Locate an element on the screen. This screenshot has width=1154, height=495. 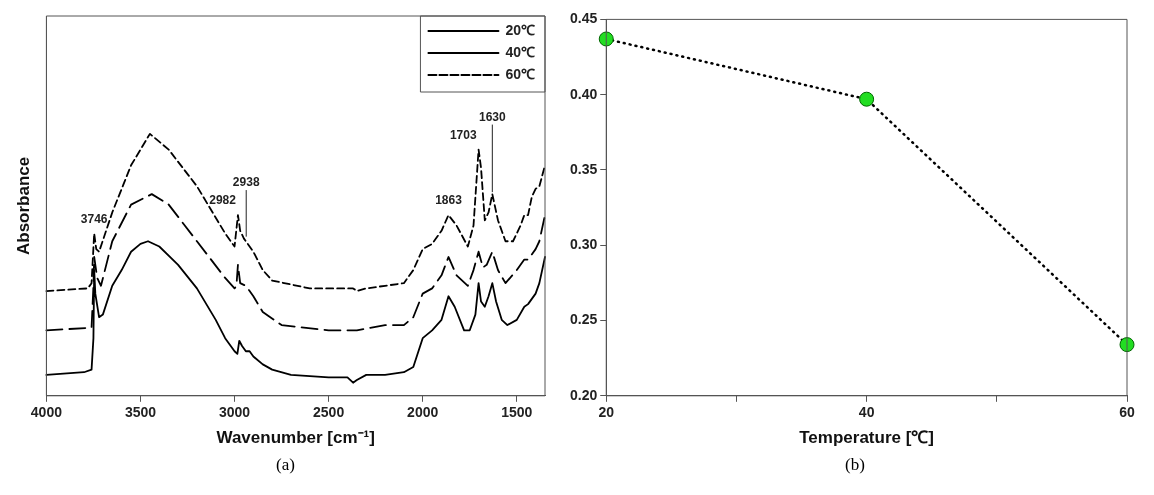
legend-label: 20℃ is located at coordinates (520, 29).